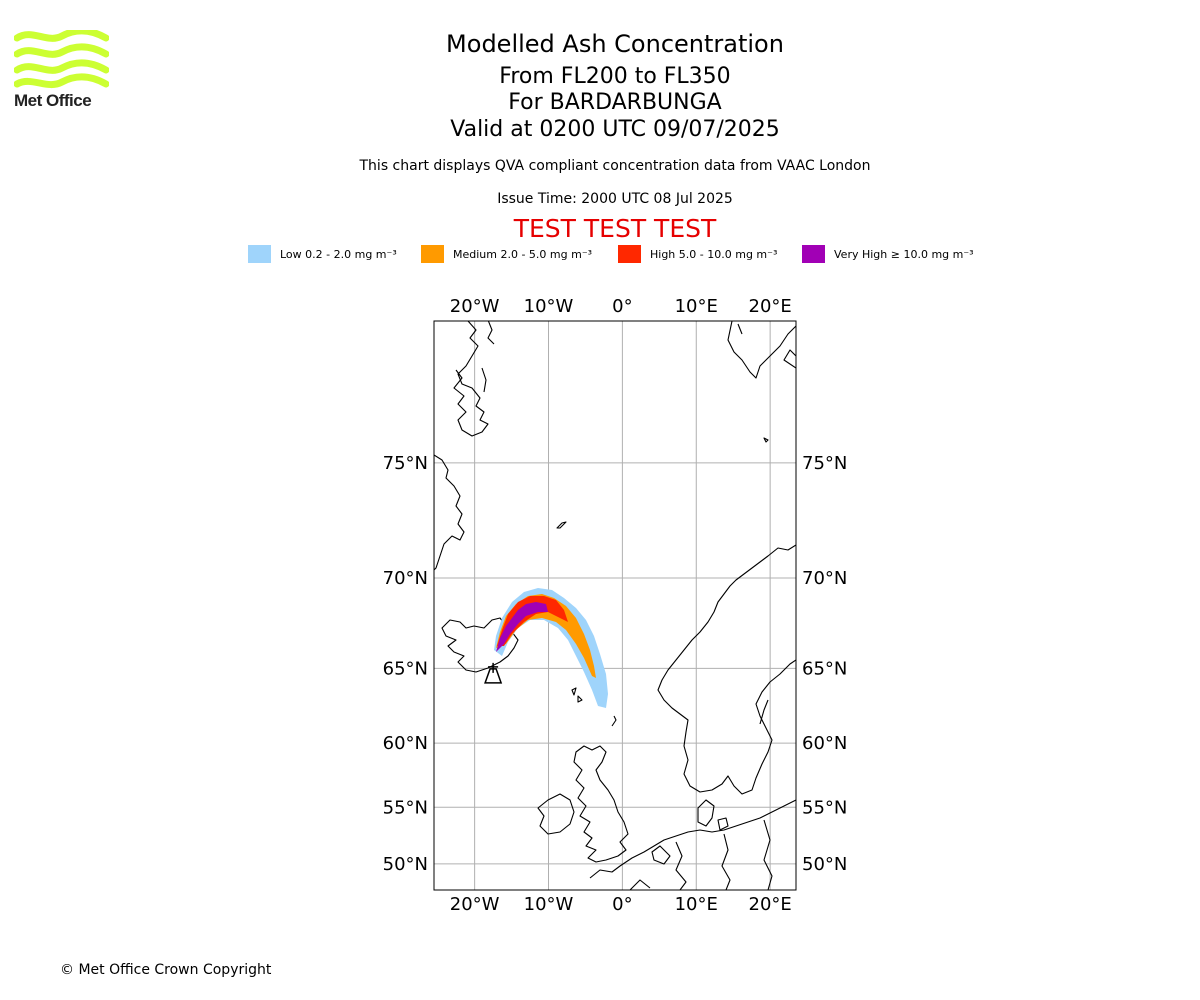 This screenshot has width=1200, height=1000. What do you see at coordinates (692, 839) in the screenshot?
I see `europe-coastline` at bounding box center [692, 839].